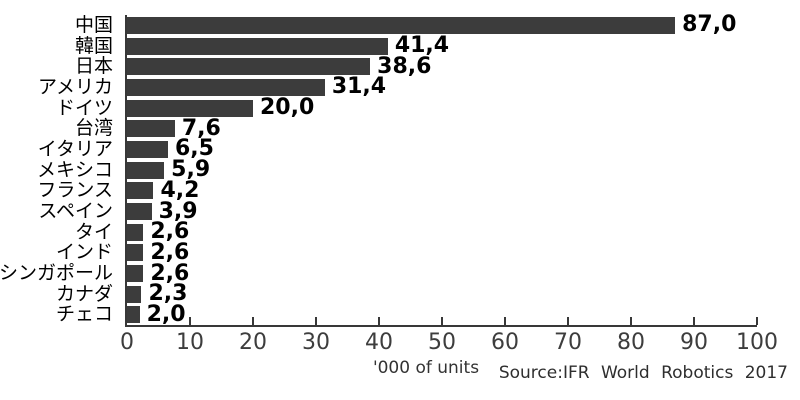 This screenshot has height=400, width=800. I want to click on bar-track: 41,4, so click(442, 46).